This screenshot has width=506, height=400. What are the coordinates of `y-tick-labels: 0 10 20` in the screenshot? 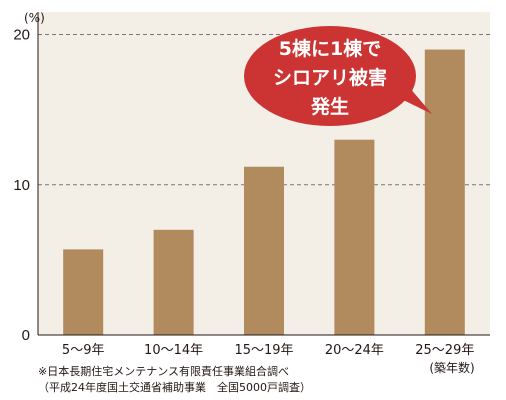 It's located at (21, 185).